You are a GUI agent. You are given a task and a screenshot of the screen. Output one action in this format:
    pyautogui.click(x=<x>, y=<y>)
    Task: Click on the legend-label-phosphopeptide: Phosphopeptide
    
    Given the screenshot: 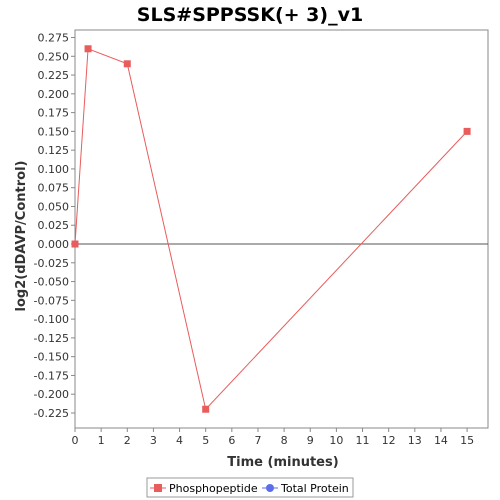 What is the action you would take?
    pyautogui.click(x=213, y=488)
    